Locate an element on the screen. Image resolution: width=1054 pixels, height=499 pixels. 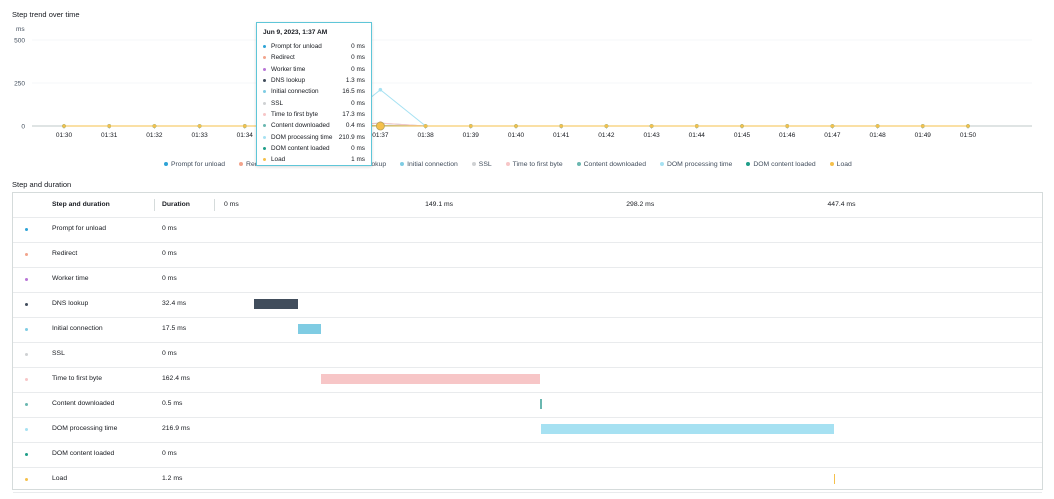
tooltip-row: Redirect 0 ms is located at coordinates (314, 57).